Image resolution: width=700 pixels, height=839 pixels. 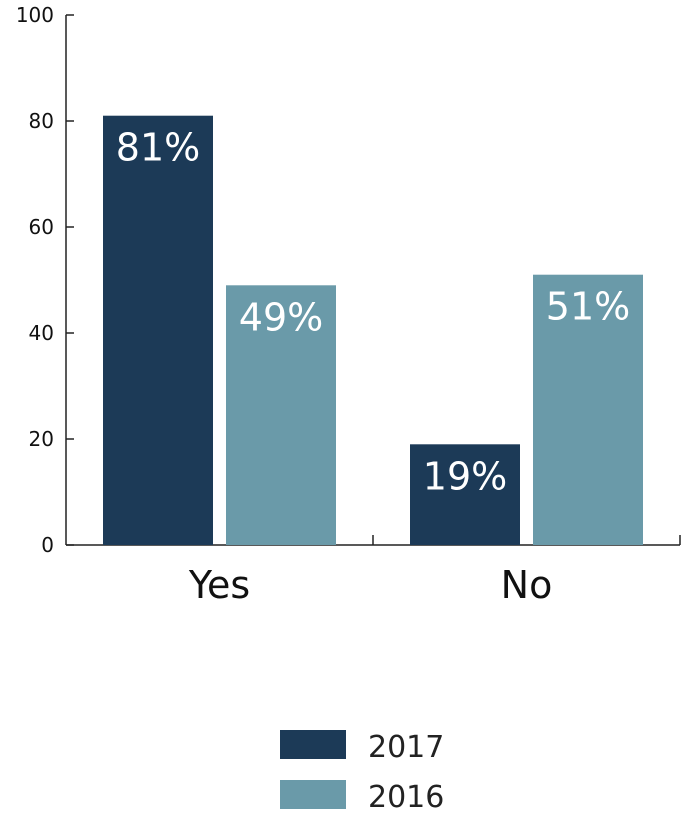 I want to click on bar-yes-2017, so click(x=158, y=330).